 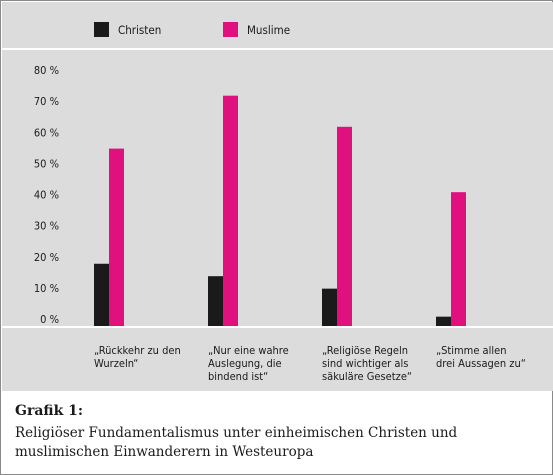 What do you see at coordinates (277, 327) in the screenshot?
I see `baseline-divider` at bounding box center [277, 327].